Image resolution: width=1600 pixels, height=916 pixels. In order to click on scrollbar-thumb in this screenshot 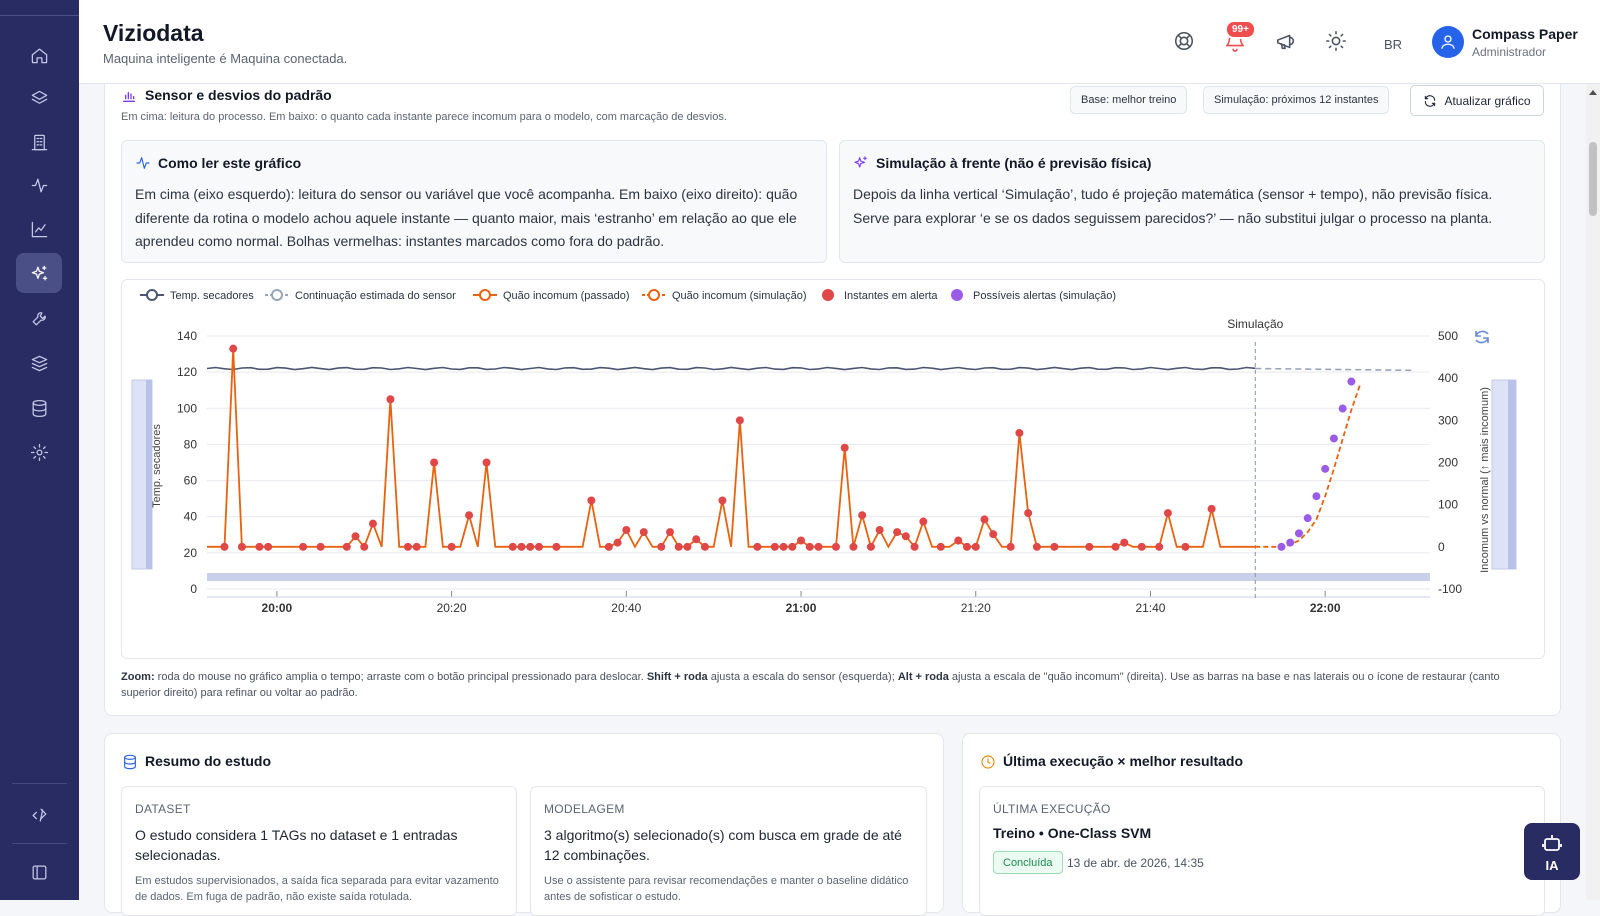, I will do `click(1593, 179)`.